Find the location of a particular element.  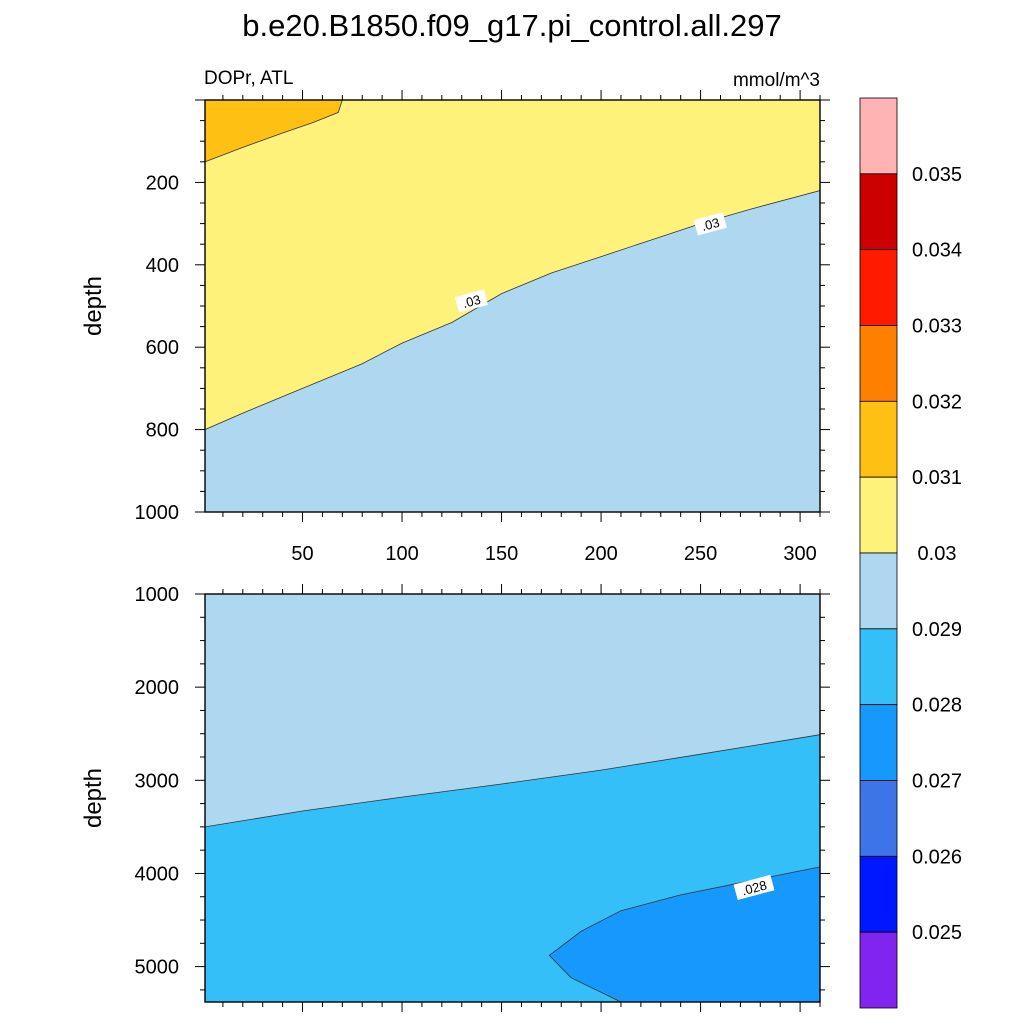

lower-y-axis-label: depth is located at coordinates (93, 798).